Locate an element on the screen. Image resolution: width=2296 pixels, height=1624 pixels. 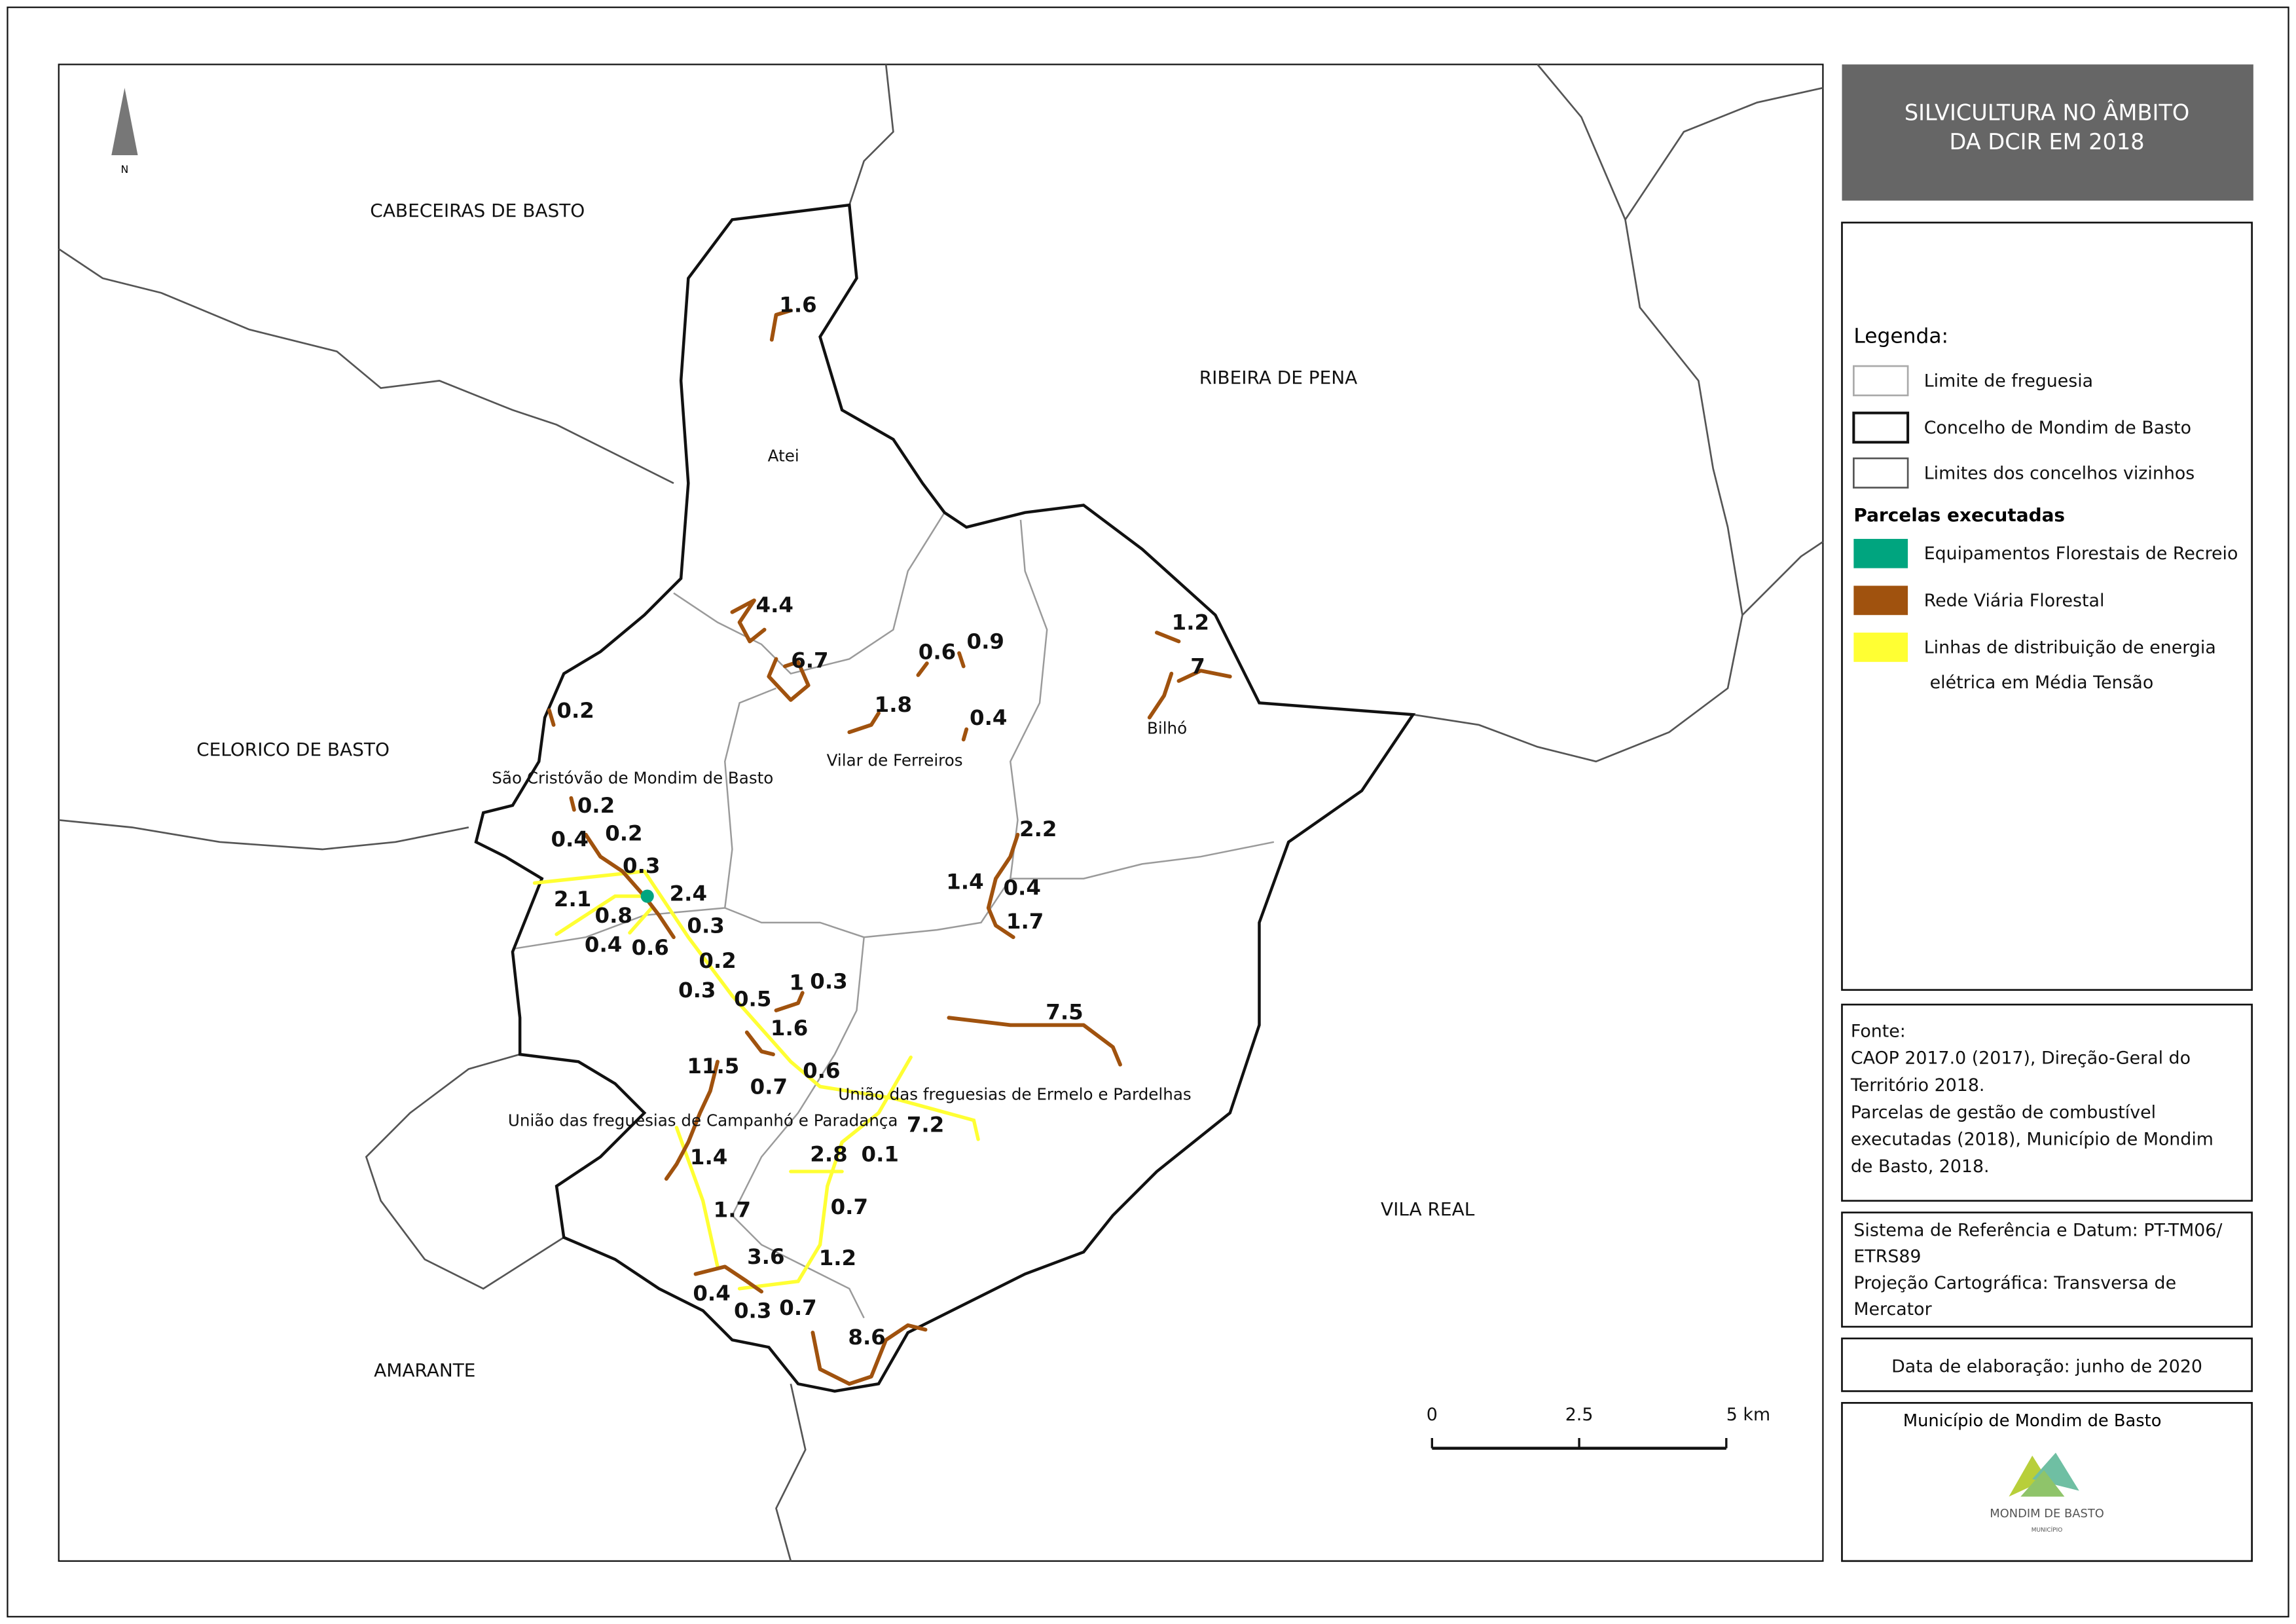
segment-length-label: 4.4 is located at coordinates (774, 605).